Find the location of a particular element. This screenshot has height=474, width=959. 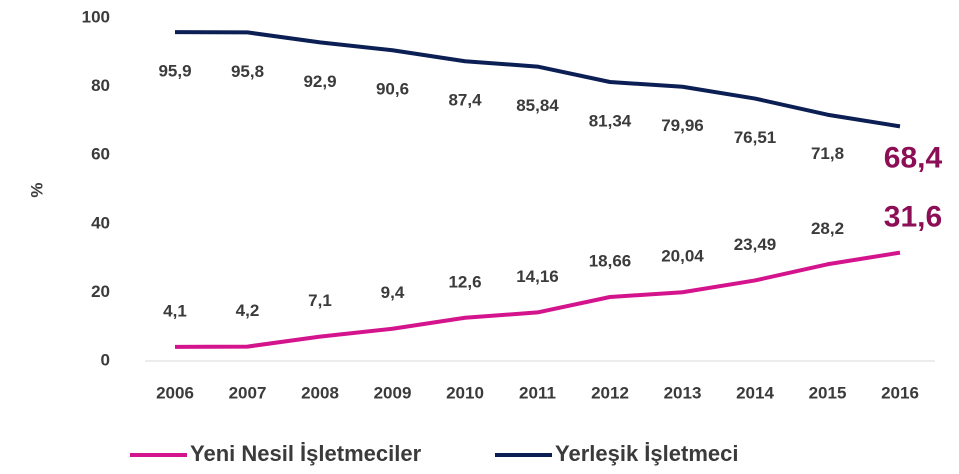

y-tick-label: 100 is located at coordinates (96, 16).